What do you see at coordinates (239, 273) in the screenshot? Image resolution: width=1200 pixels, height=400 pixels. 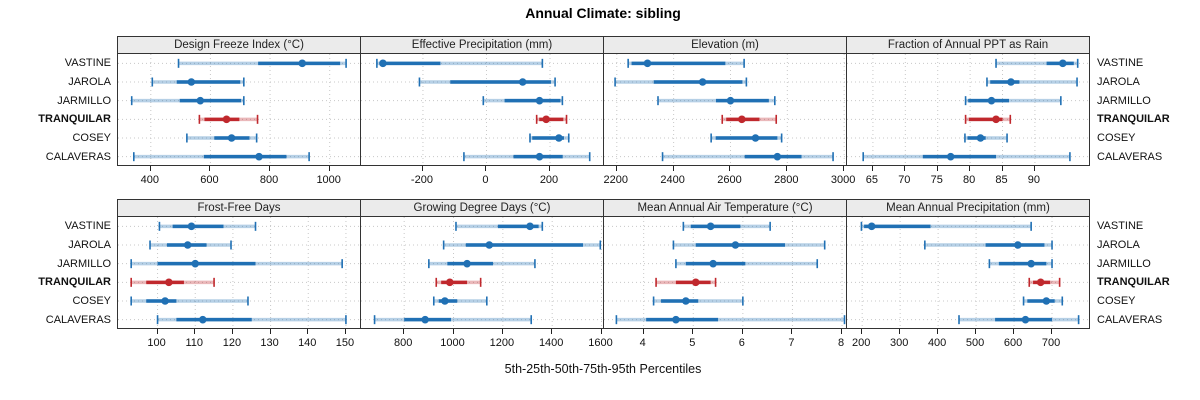 I see `panel-frost-free-days` at bounding box center [239, 273].